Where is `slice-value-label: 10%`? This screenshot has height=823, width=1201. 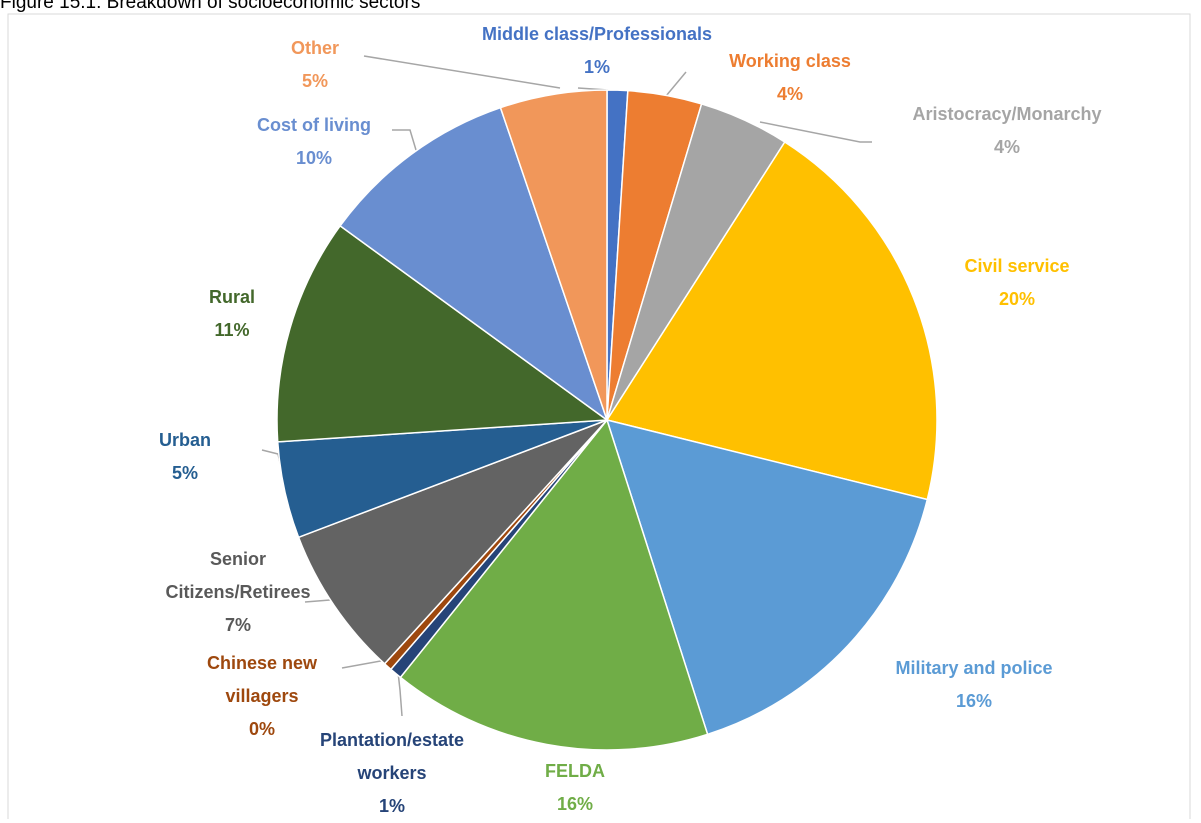
slice-value-label: 10% is located at coordinates (314, 158).